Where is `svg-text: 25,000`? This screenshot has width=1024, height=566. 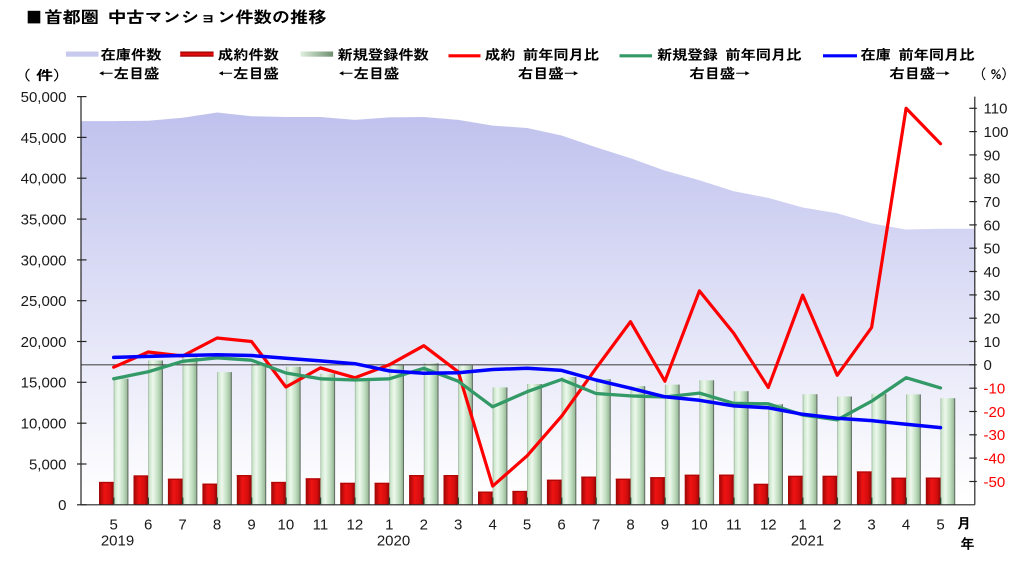 svg-text: 25,000 is located at coordinates (44, 301).